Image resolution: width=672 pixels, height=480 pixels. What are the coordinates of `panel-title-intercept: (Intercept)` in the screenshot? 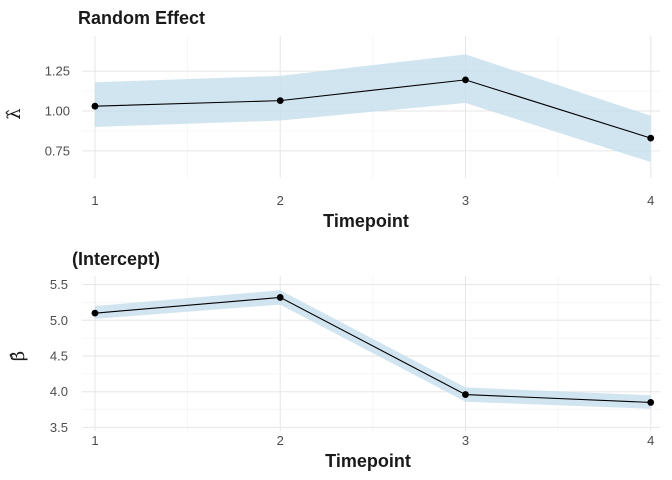 It's located at (116, 259).